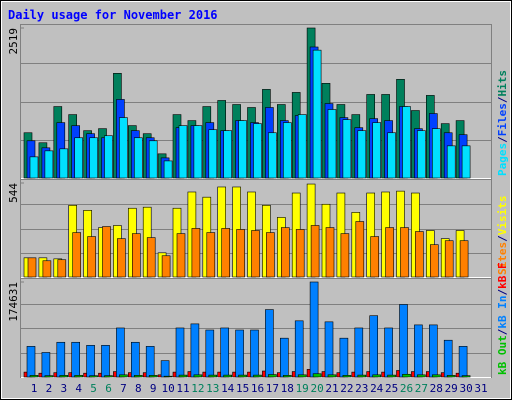 The width and height of the screenshot is (512, 400). Describe the element at coordinates (228, 388) in the screenshot. I see `x-tick-label: 14` at that location.